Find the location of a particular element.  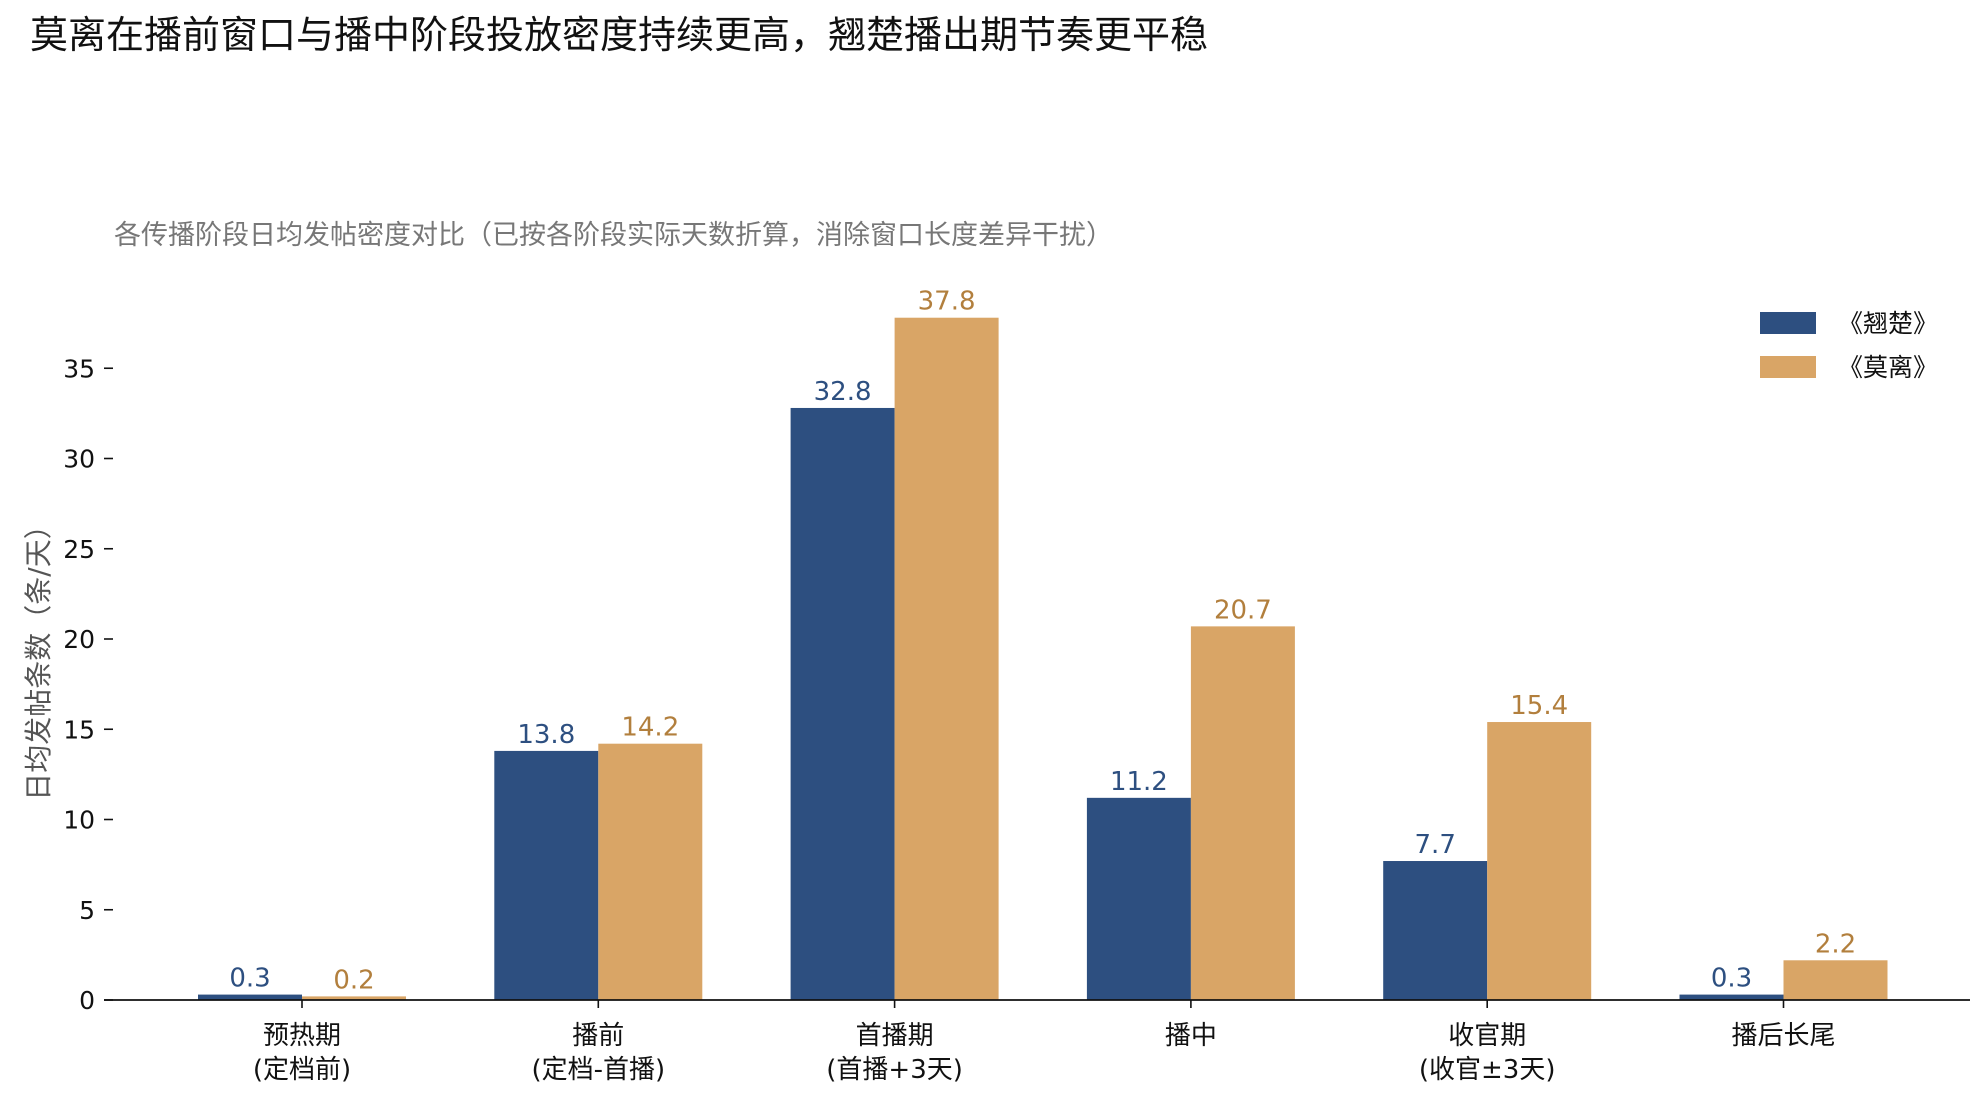

y-axis-label: 日均发帖条数（条/天） is located at coordinates (38, 655).